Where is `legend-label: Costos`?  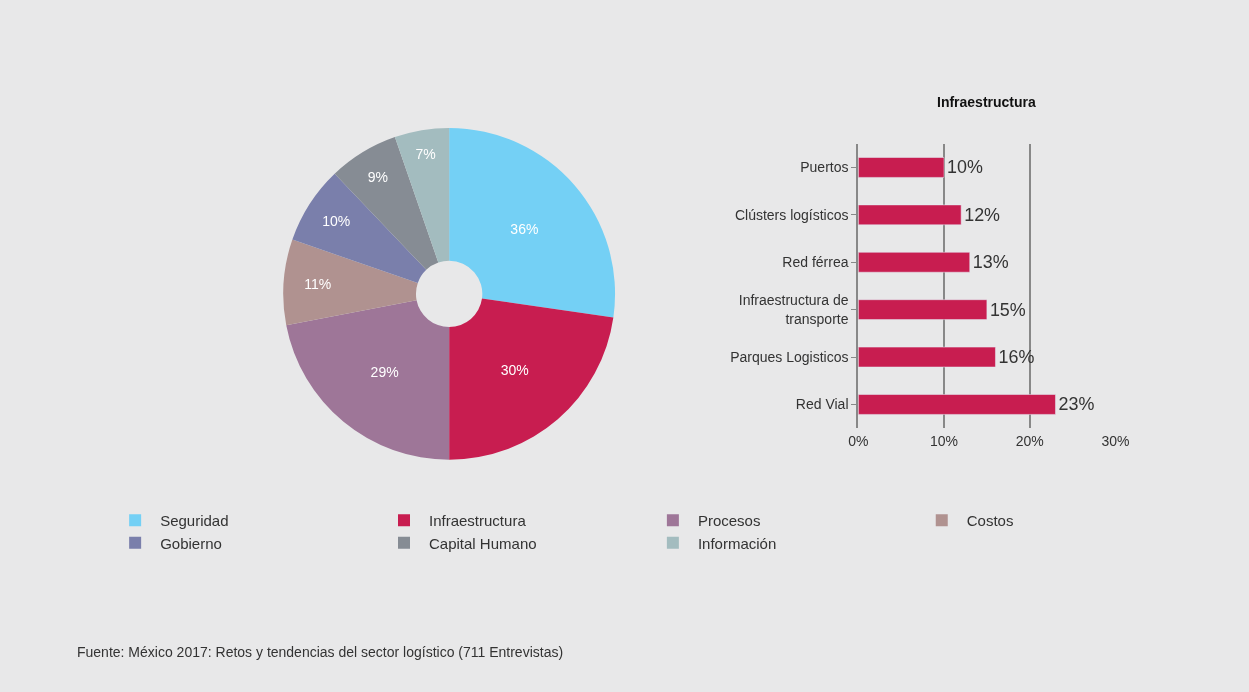
legend-label: Costos is located at coordinates (990, 521).